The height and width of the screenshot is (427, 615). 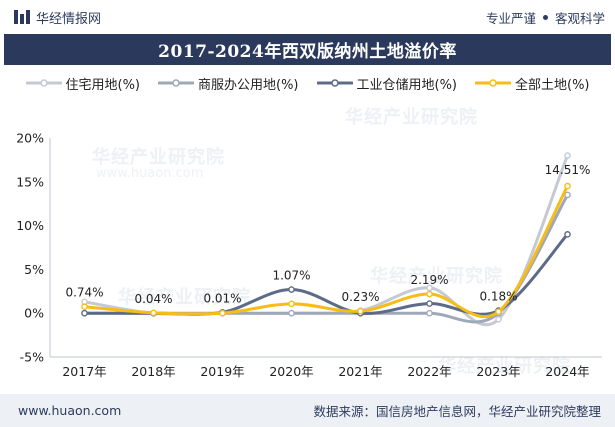 I want to click on x-tick-label: 2019年, so click(x=222, y=371).